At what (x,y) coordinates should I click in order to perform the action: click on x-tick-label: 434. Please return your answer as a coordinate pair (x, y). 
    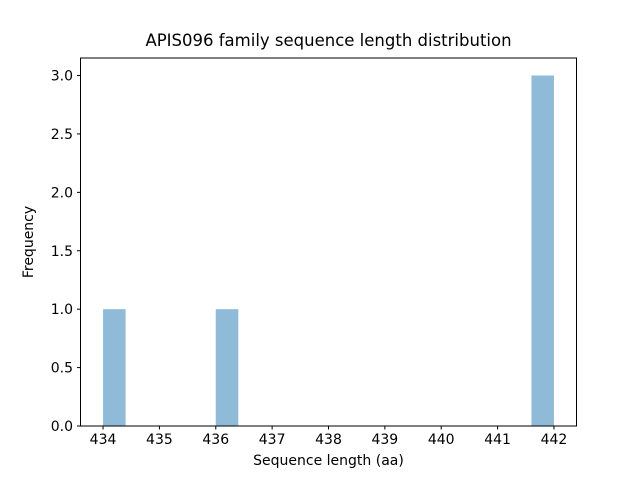
    Looking at the image, I should click on (103, 440).